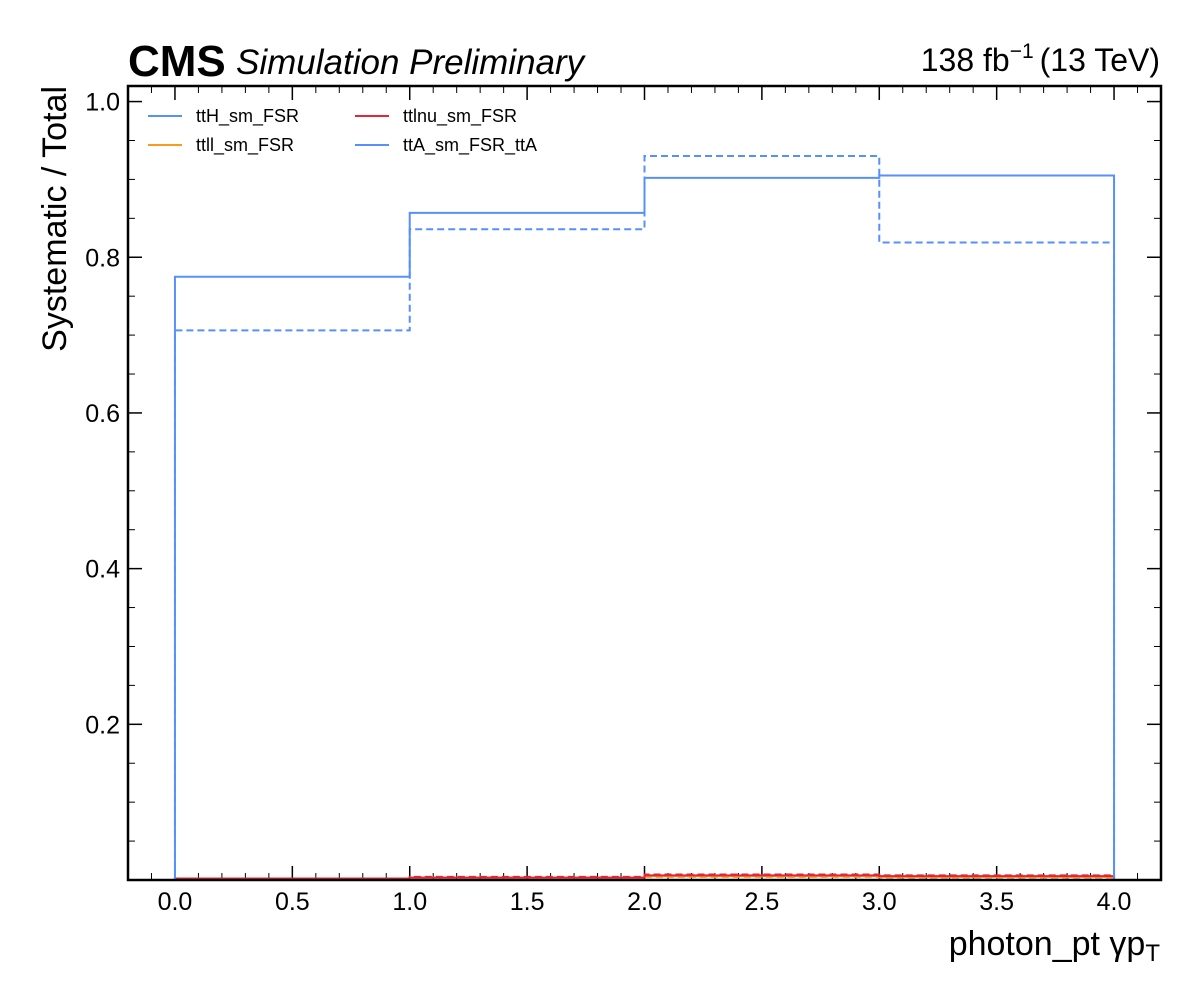 The image size is (1200, 1000). Describe the element at coordinates (460, 116) in the screenshot. I see `legend-label: ttlnu_sm_FSR` at that location.